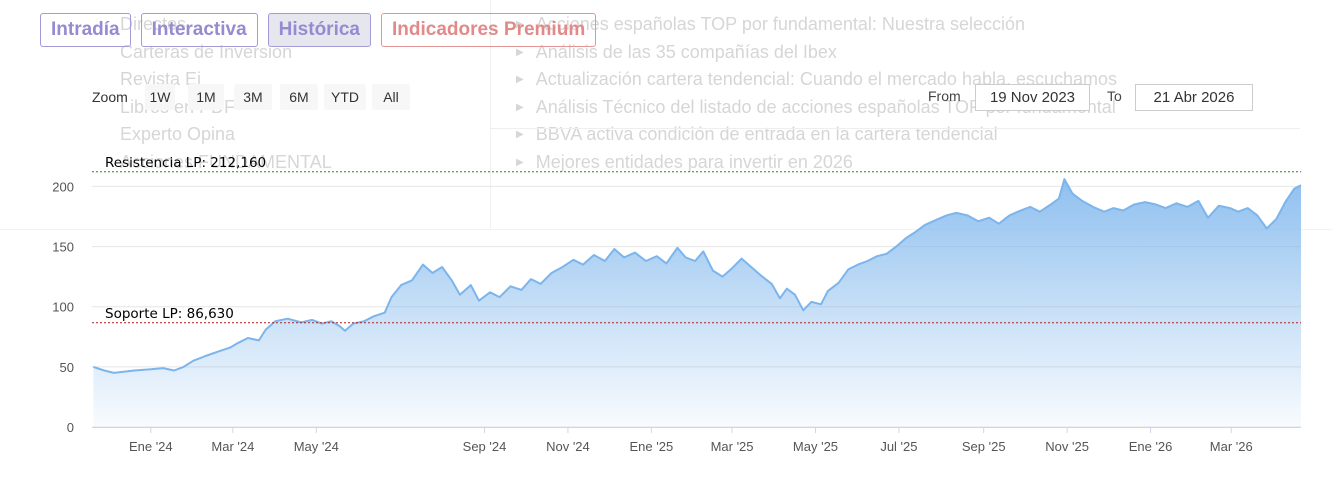  I want to click on y-tick-label: 0, so click(70, 427).